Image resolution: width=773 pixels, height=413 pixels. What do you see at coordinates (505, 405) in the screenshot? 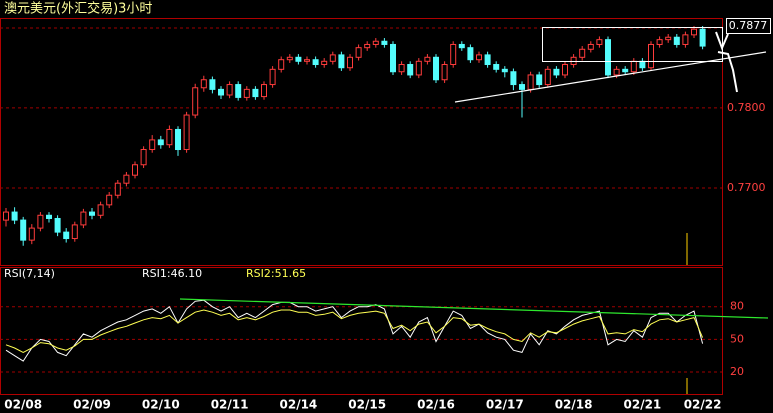
I see `x-tick-label: 02/17` at bounding box center [505, 405].